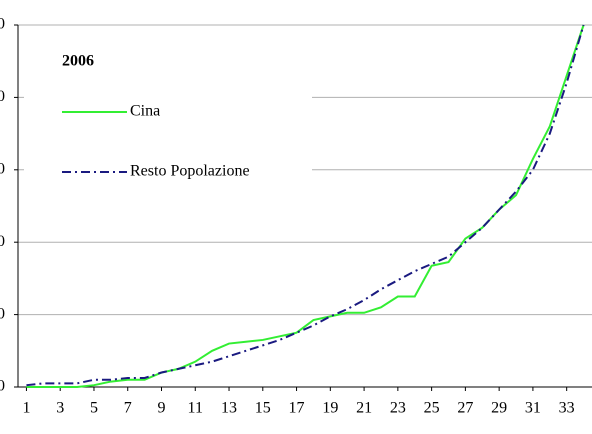  Describe the element at coordinates (567, 408) in the screenshot. I see `x-tick-label: 33` at that location.